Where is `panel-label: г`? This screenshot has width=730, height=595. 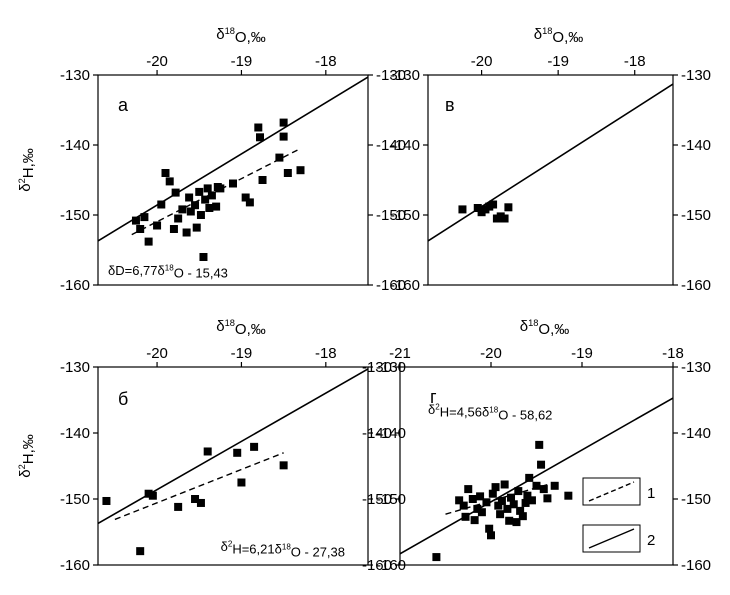
panel-label: г is located at coordinates (433, 397).